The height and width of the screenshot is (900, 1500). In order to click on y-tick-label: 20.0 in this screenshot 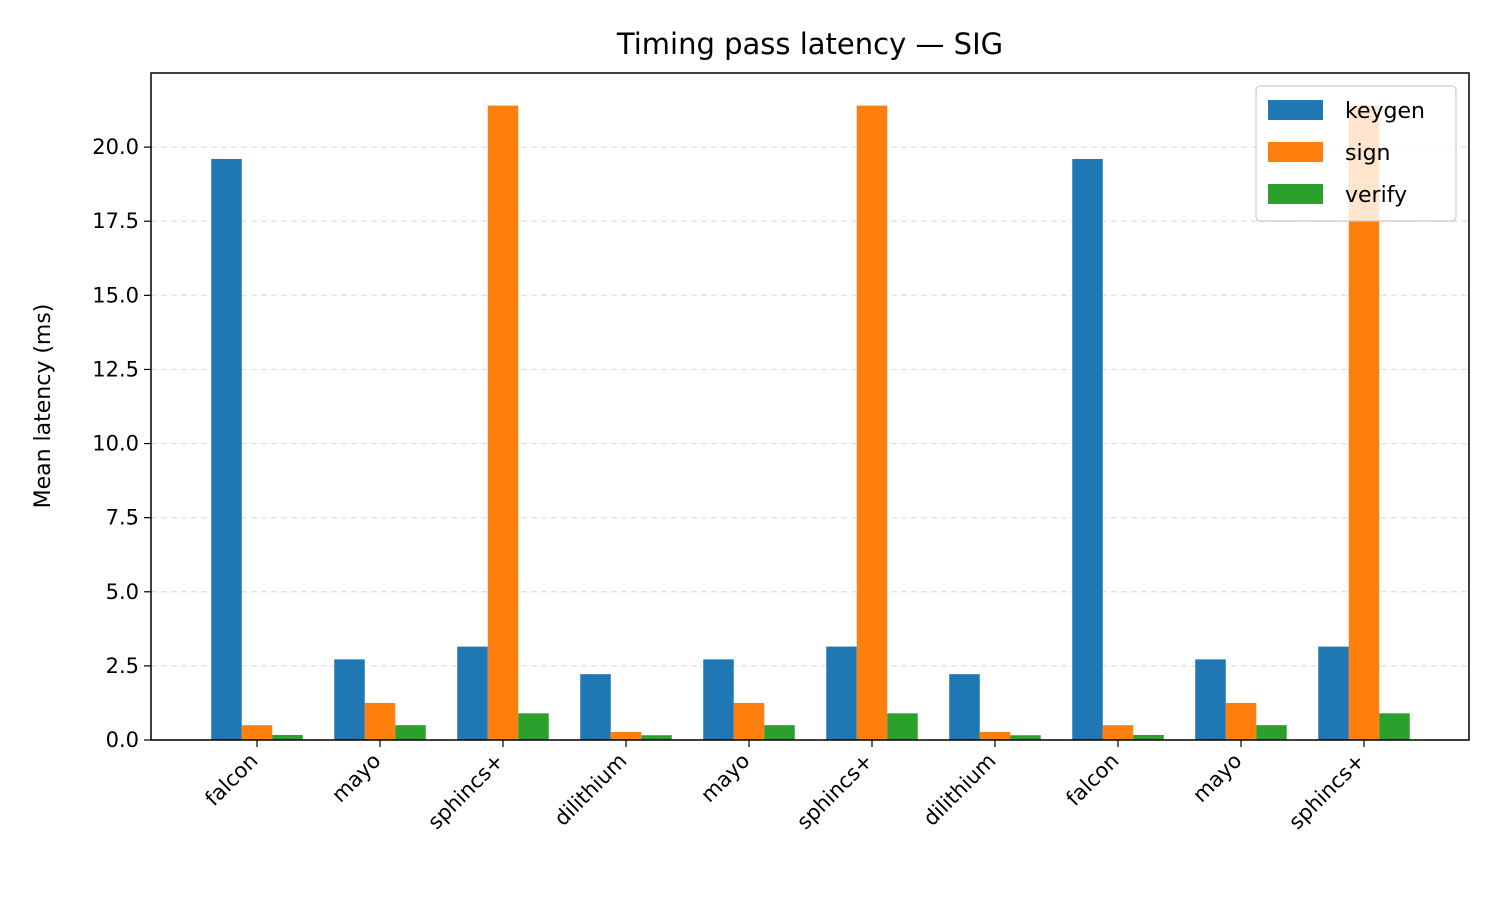, I will do `click(115, 147)`.